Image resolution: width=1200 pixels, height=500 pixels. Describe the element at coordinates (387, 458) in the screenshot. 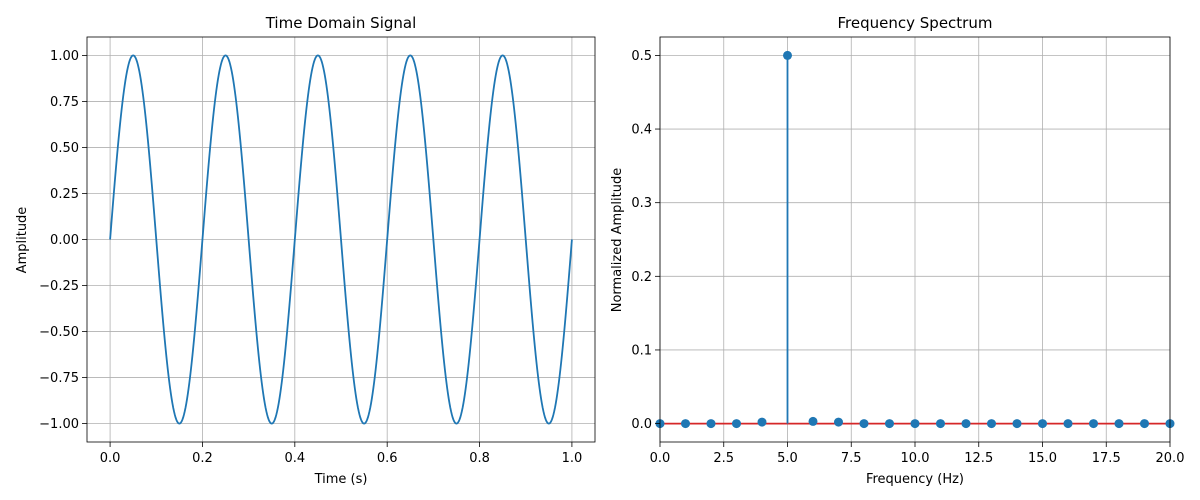

I see `x-tick-label: 0.6` at that location.